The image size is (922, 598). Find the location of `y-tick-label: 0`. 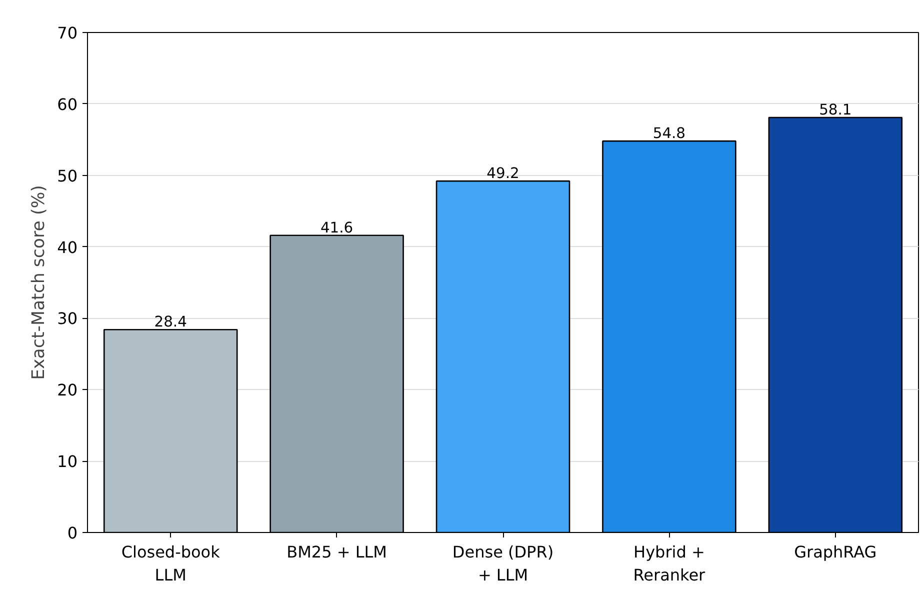

y-tick-label: 0 is located at coordinates (72, 533).